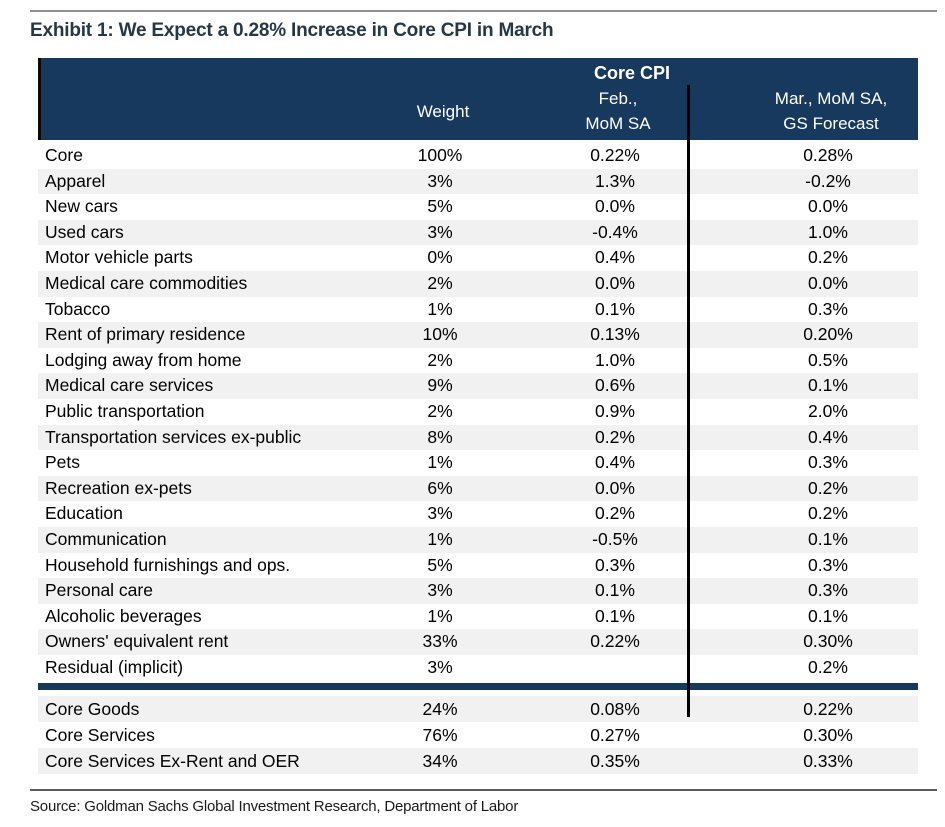 This screenshot has height=827, width=945. What do you see at coordinates (828, 359) in the screenshot?
I see `mar-cell: 0.5%` at bounding box center [828, 359].